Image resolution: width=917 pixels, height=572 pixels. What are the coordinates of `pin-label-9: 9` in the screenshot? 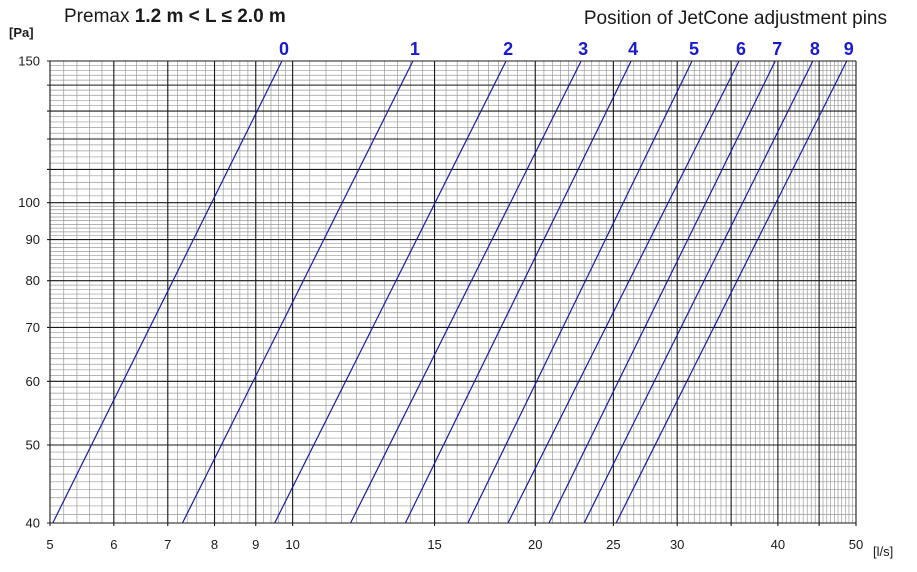 It's located at (849, 49).